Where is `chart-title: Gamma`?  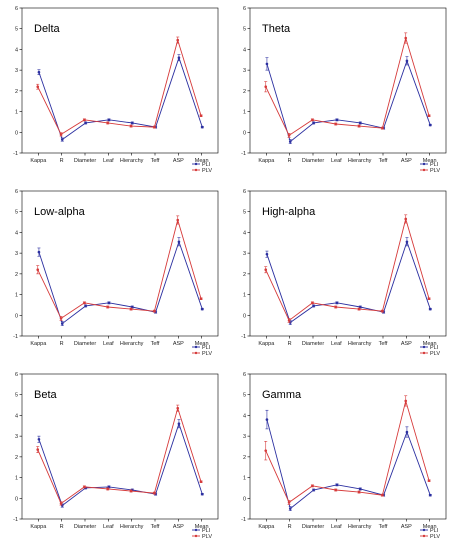 chart-title: Gamma is located at coordinates (282, 395).